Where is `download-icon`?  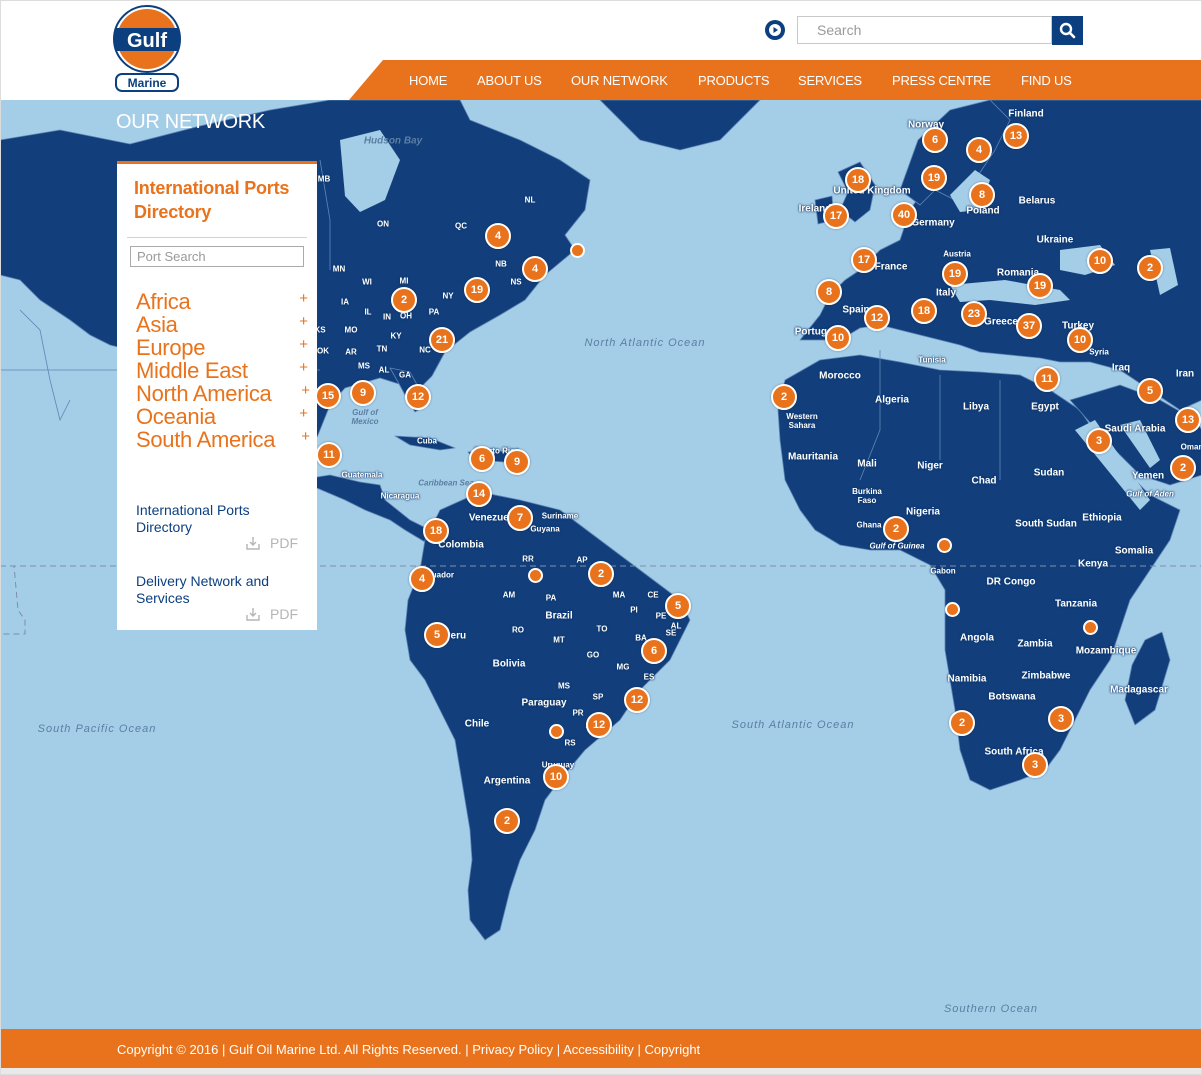 download-icon is located at coordinates (253, 614).